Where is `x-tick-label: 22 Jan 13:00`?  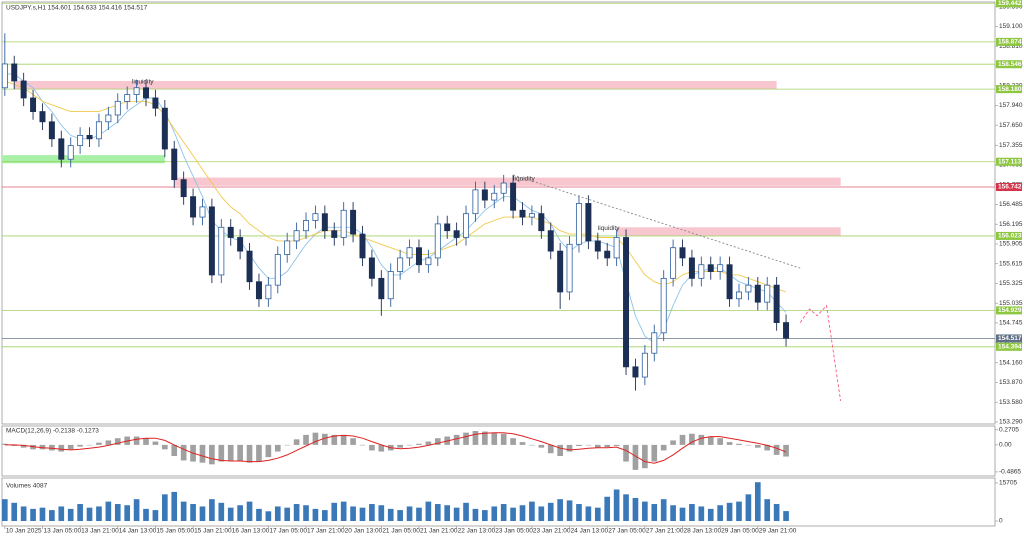 x-tick-label: 22 Jan 13:00 is located at coordinates (477, 531).